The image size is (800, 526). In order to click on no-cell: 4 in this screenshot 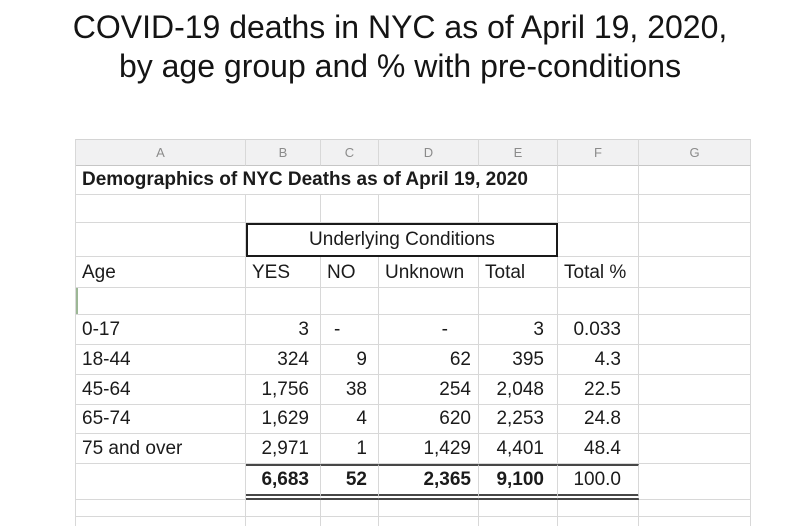, I will do `click(350, 419)`.